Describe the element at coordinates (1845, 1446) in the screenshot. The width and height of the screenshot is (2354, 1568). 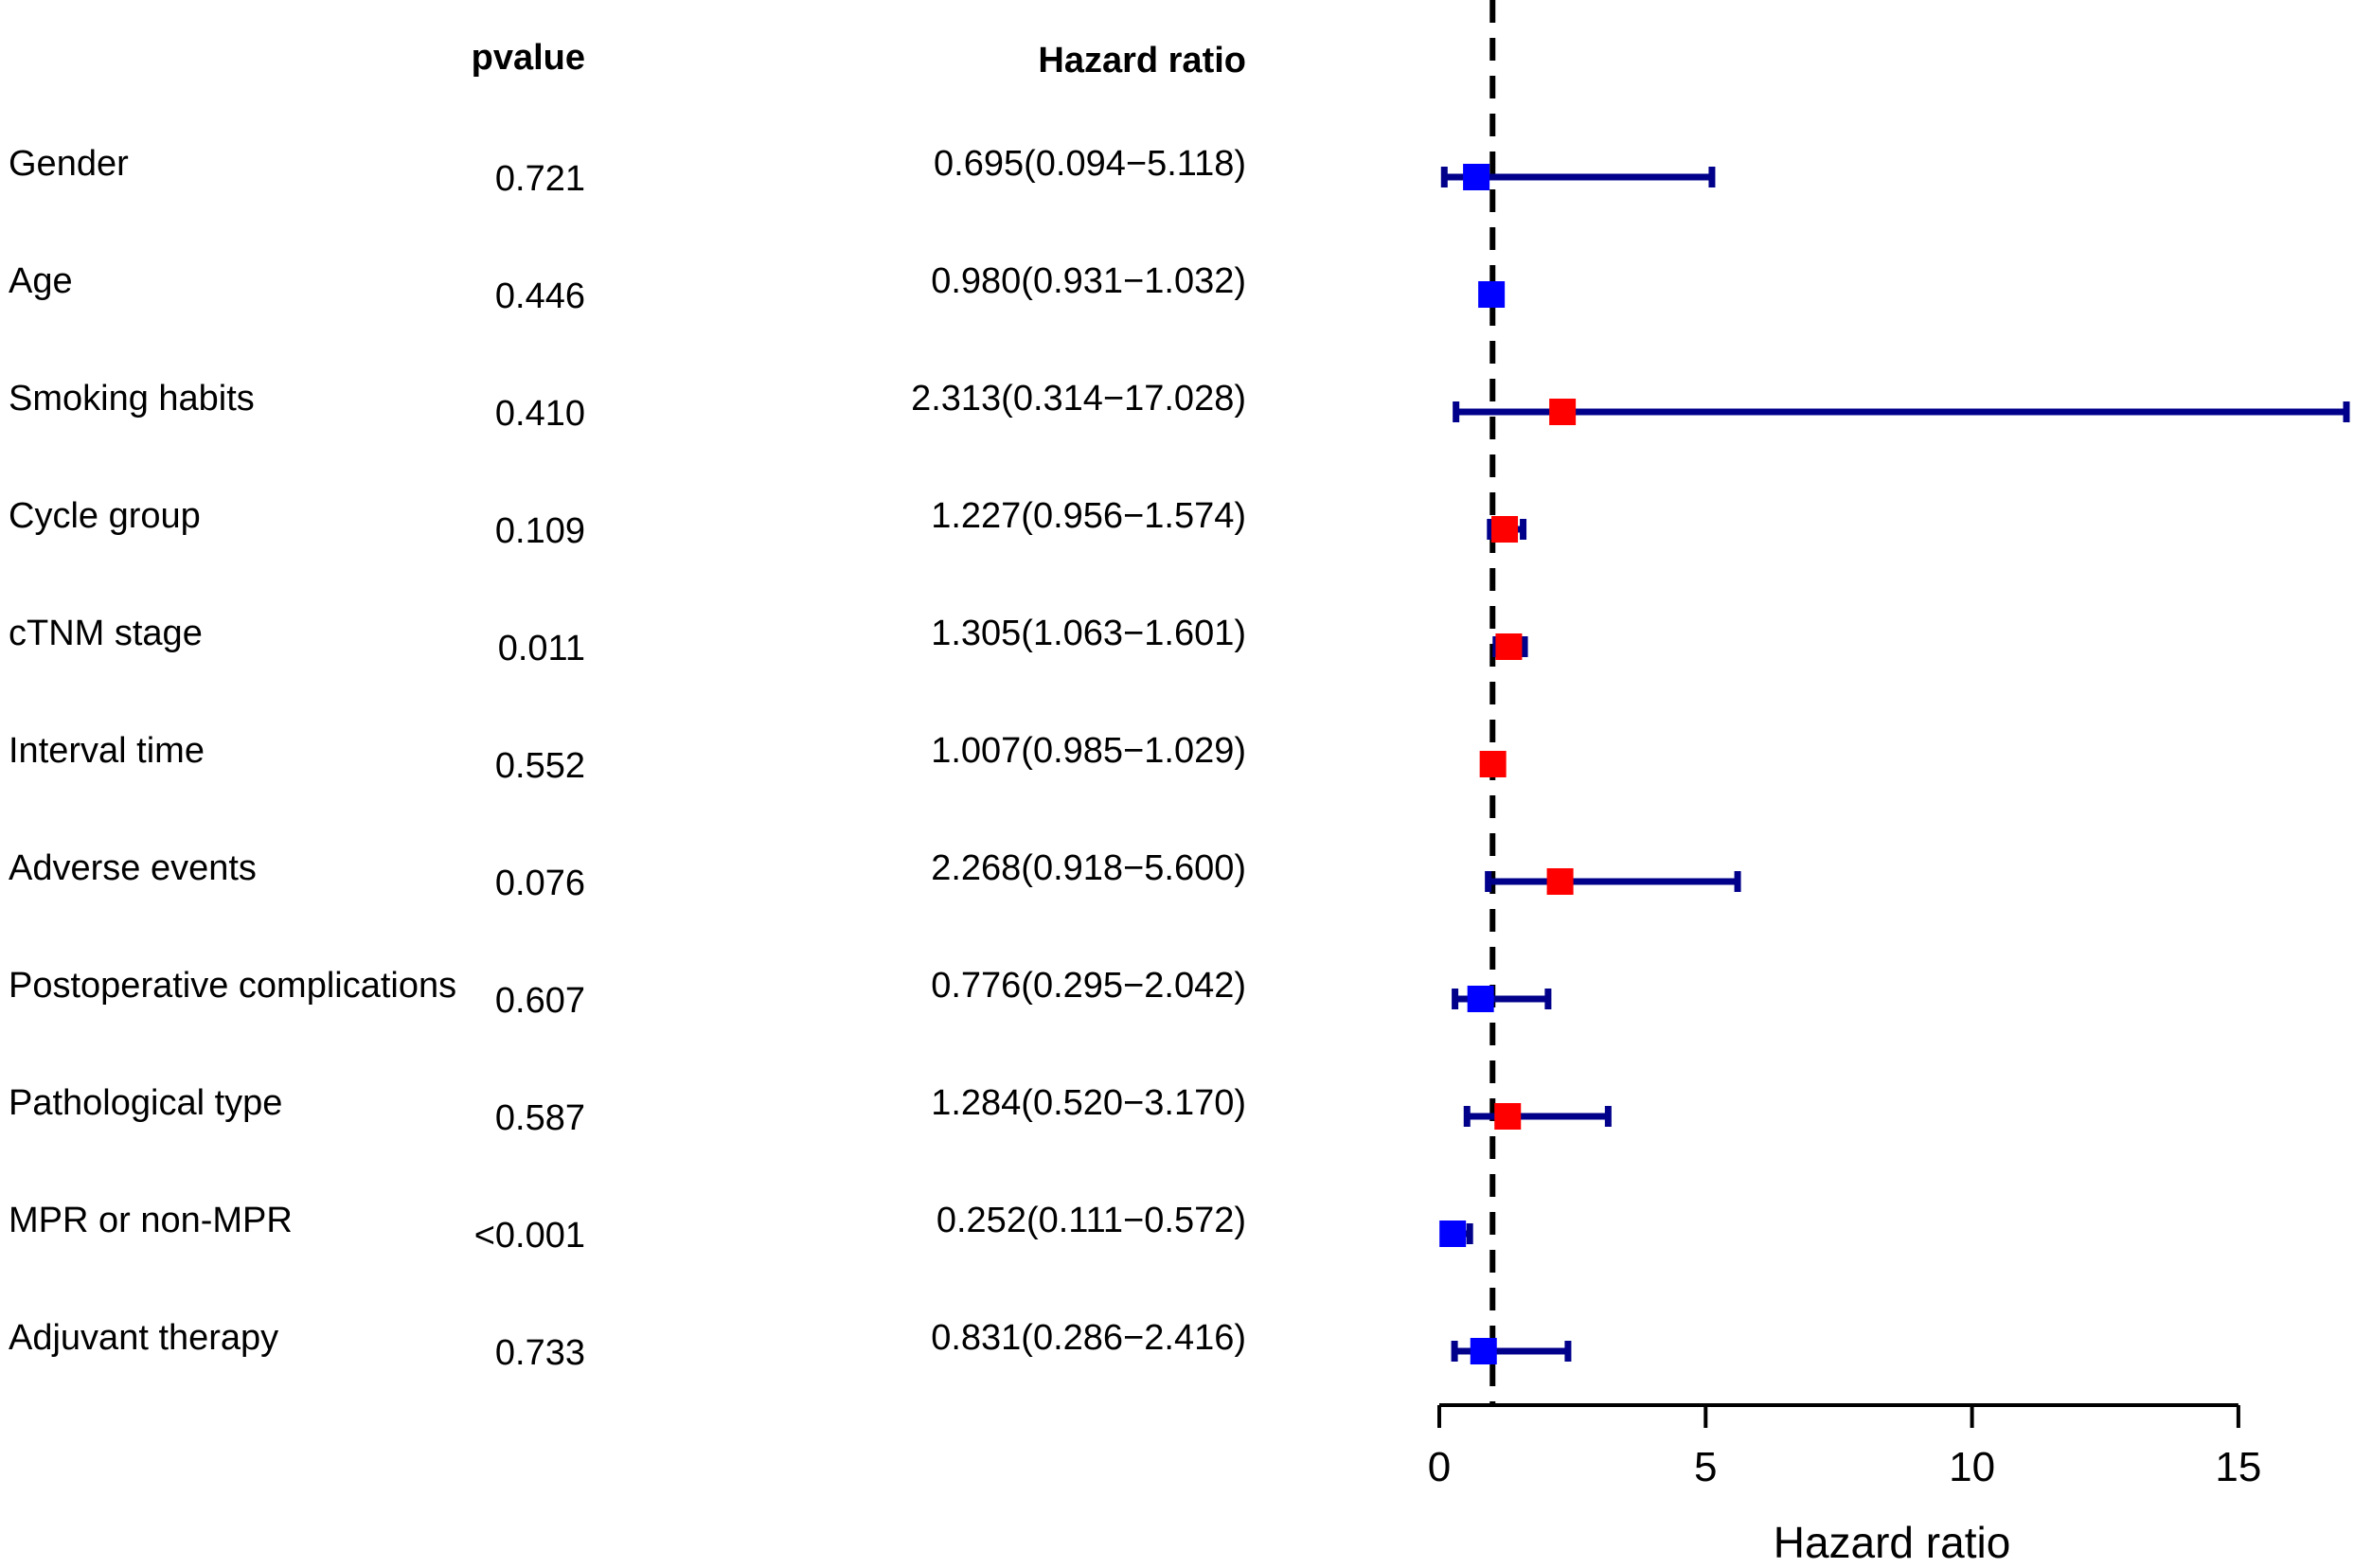
I see `x-axis: 0 5 10 15` at that location.